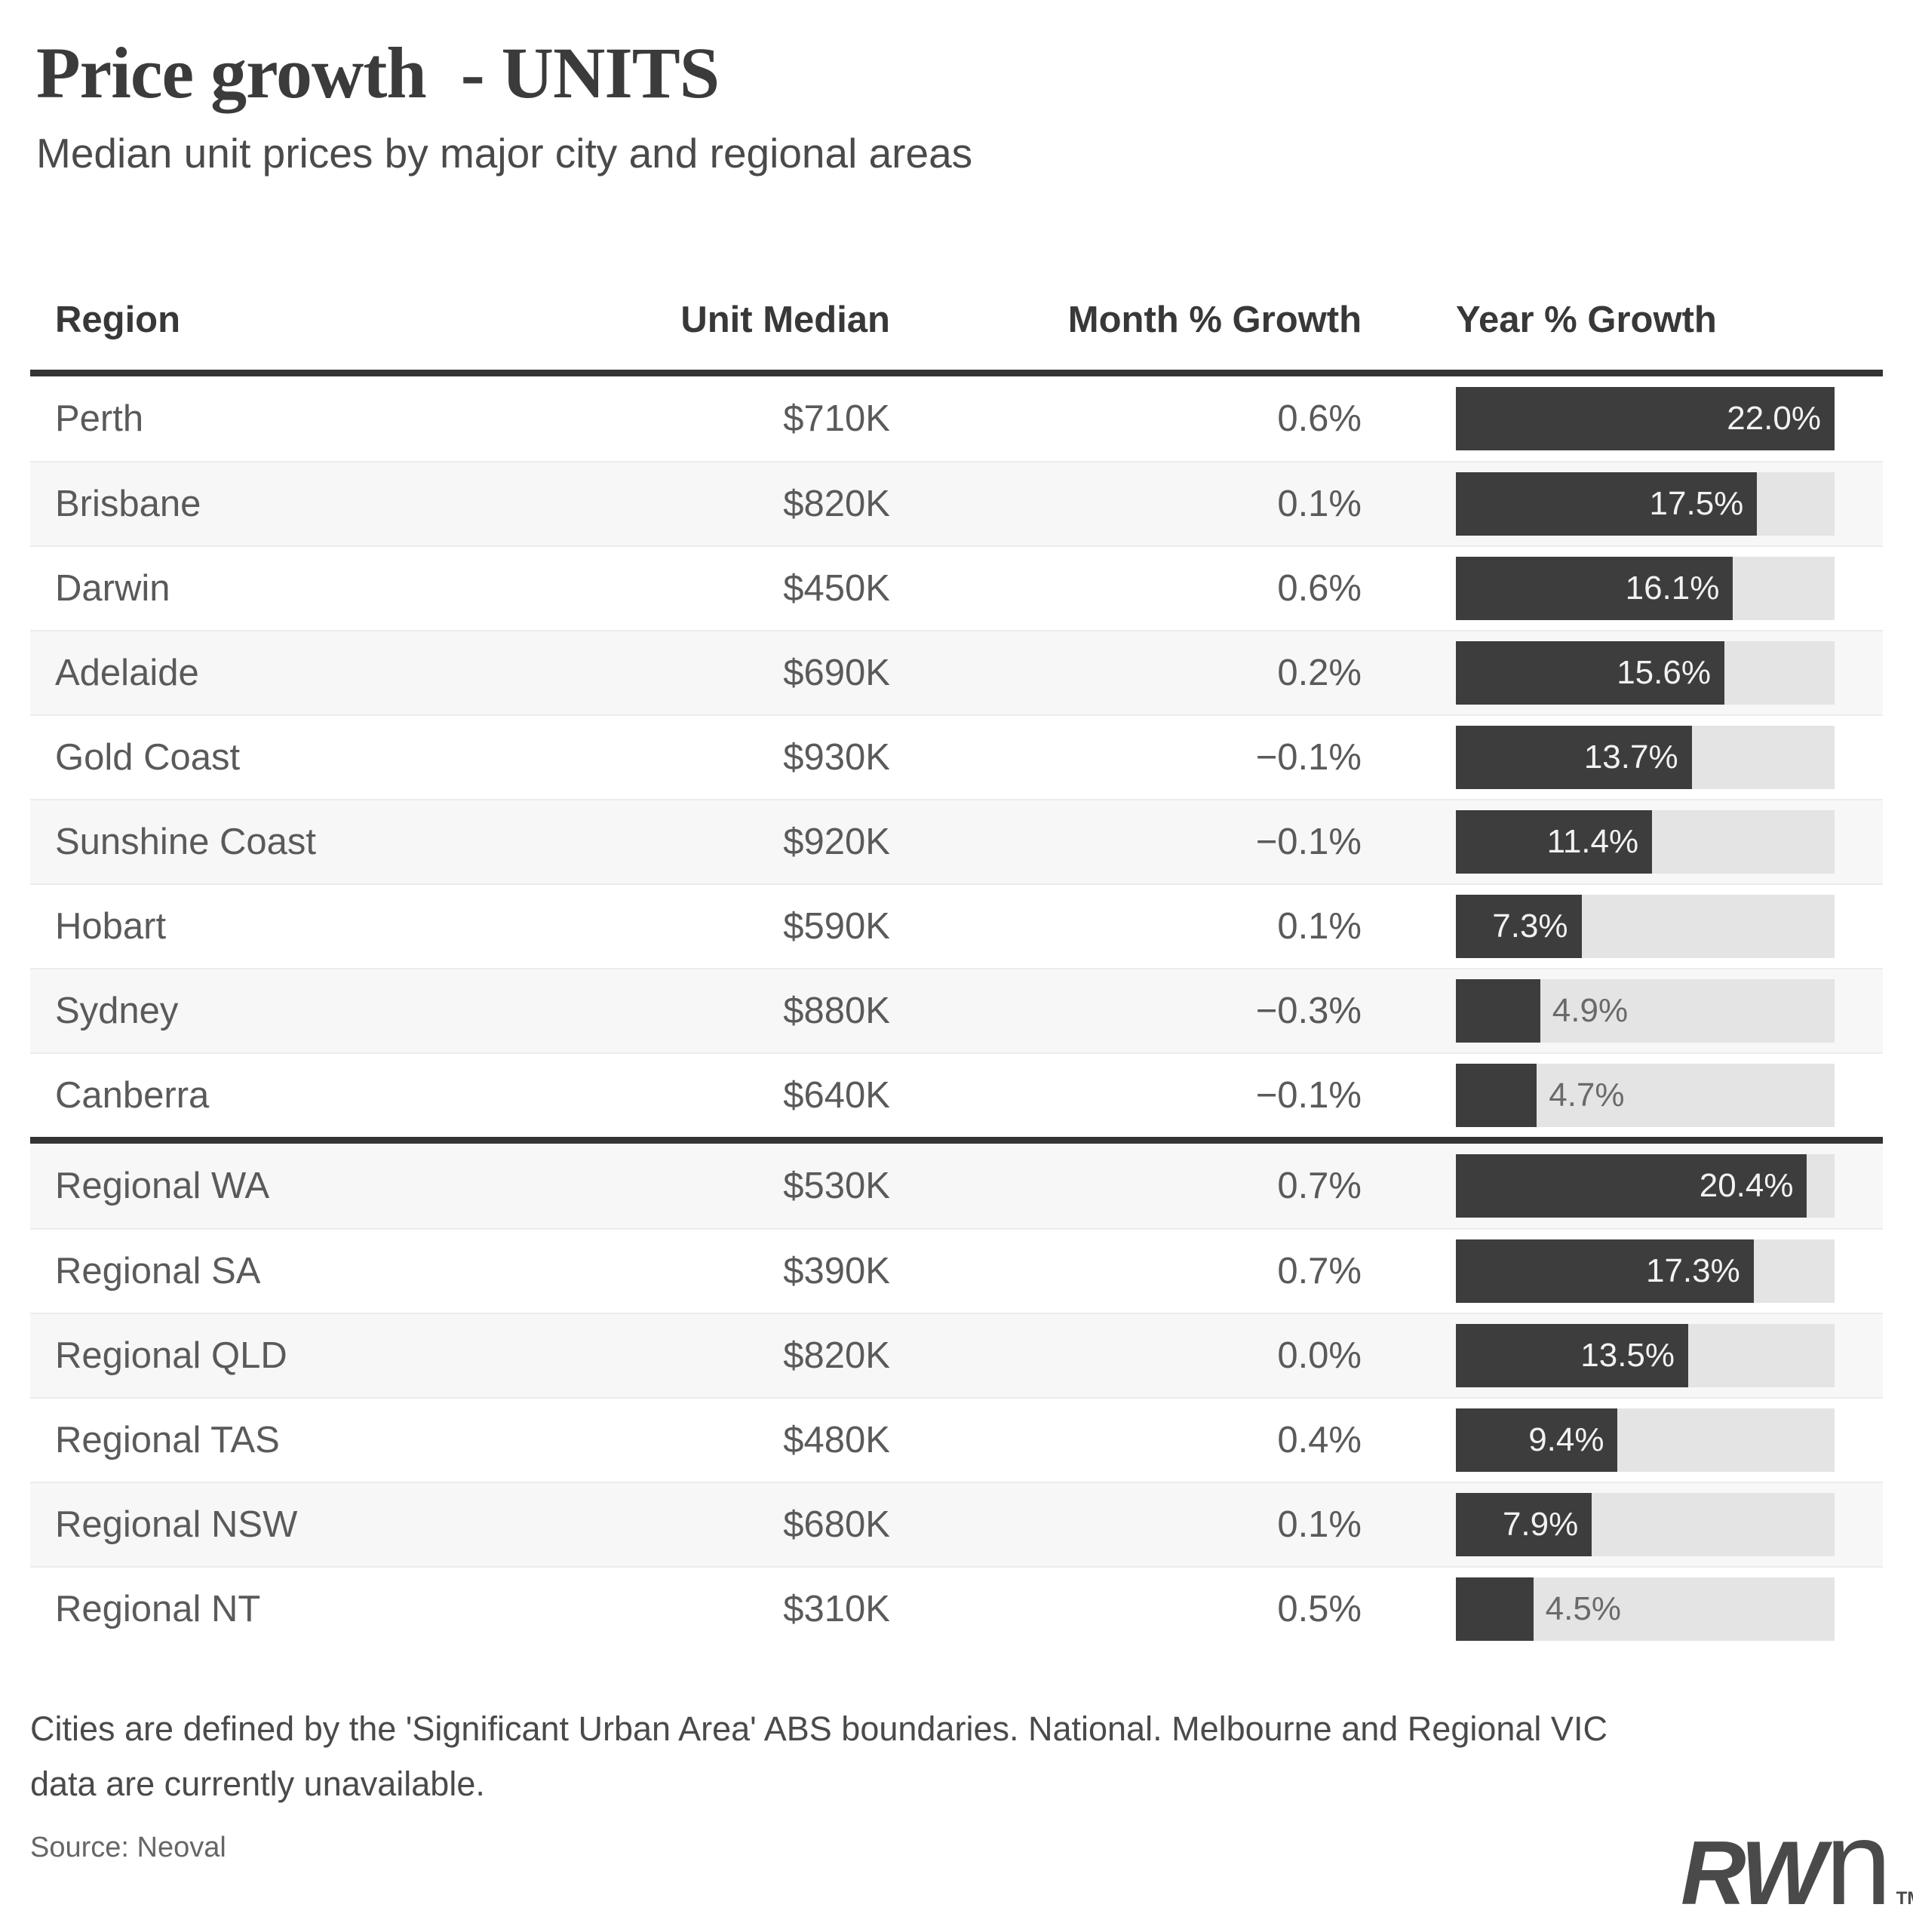  Describe the element at coordinates (1904, 1898) in the screenshot. I see `trademark-symbol: TM` at that location.